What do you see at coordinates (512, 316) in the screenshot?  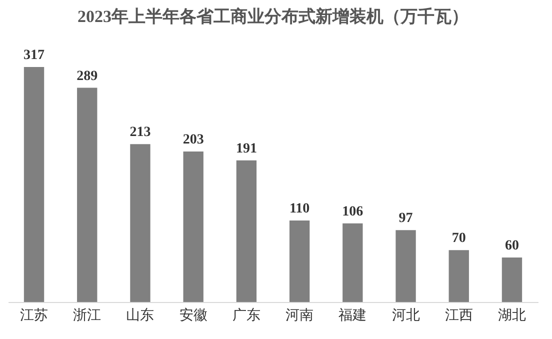 I see `x-tick-label: 湖北` at bounding box center [512, 316].